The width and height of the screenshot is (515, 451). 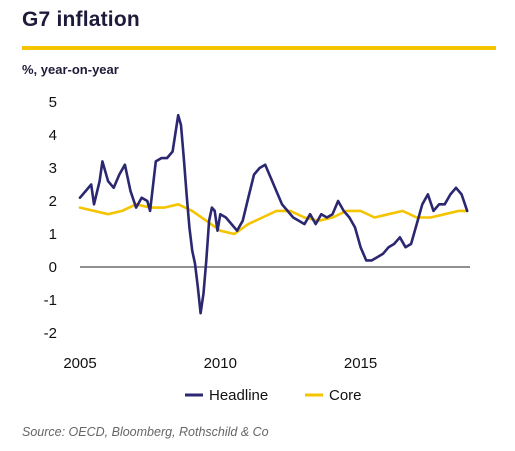 What do you see at coordinates (273, 395) in the screenshot?
I see `legend: Headline Core` at bounding box center [273, 395].